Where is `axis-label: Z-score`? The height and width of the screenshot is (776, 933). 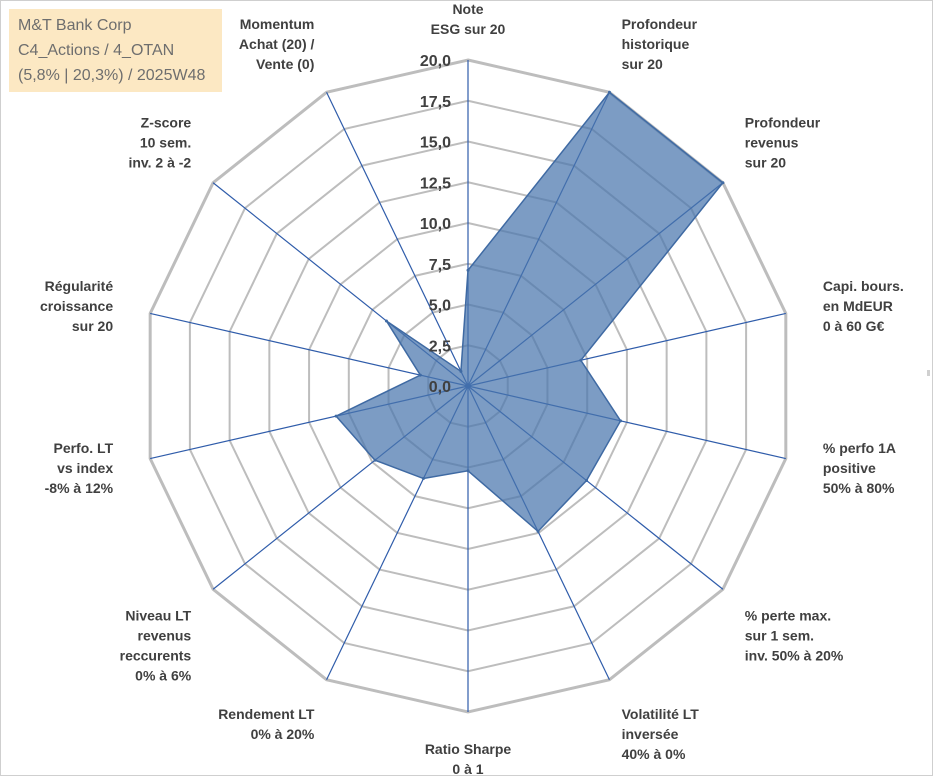 axis-label: Z-score is located at coordinates (166, 122).